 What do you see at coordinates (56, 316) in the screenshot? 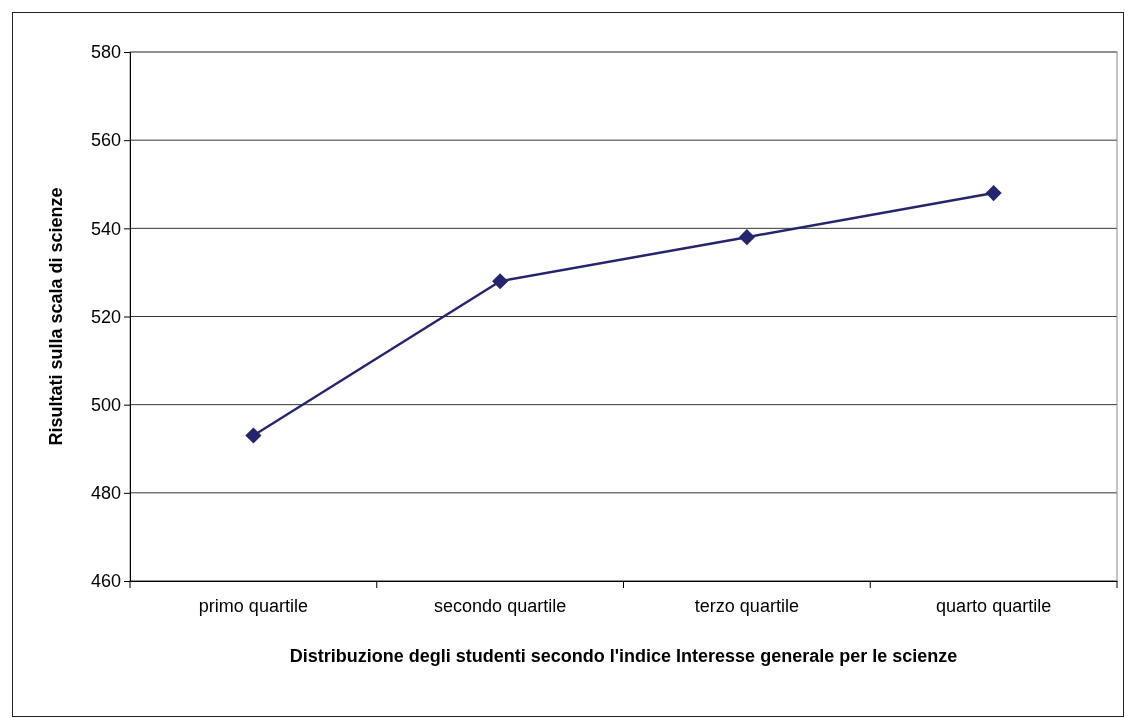
I see `y-axis-title: Risultati sulla scala di scienze` at bounding box center [56, 316].